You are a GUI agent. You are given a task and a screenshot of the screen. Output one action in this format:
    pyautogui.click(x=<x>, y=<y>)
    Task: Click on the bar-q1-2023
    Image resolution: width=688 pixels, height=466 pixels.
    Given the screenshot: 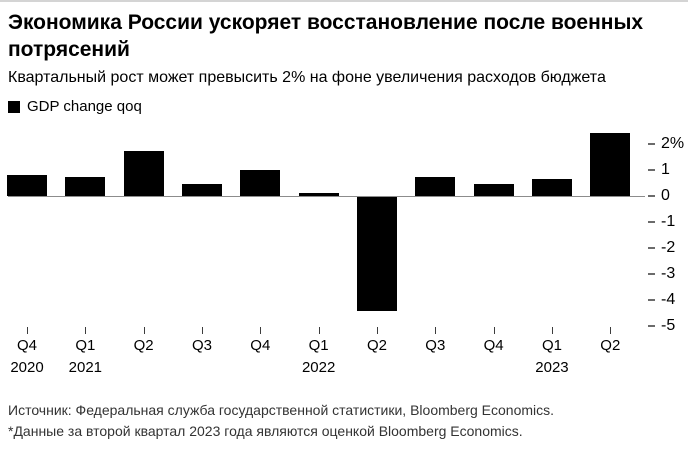 What is the action you would take?
    pyautogui.click(x=551, y=187)
    